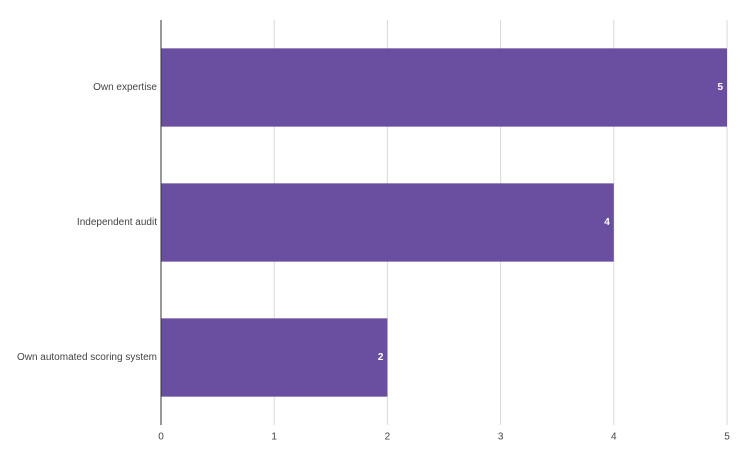 The image size is (748, 461). What do you see at coordinates (501, 437) in the screenshot?
I see `x-tick-label: 3` at bounding box center [501, 437].